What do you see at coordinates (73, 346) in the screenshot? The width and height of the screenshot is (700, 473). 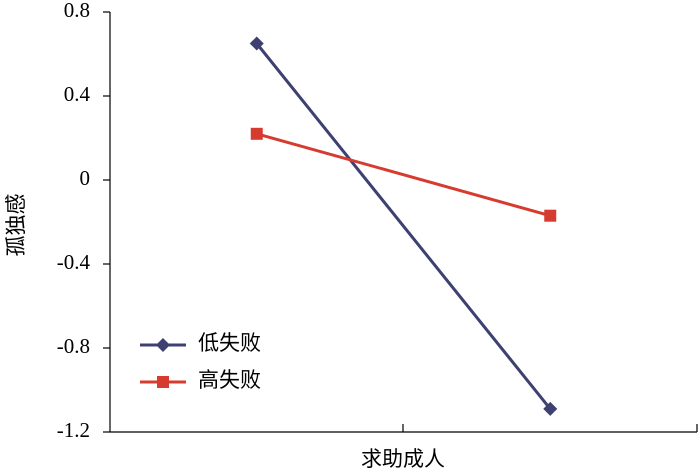 I see `y-tick-label: -0.8` at bounding box center [73, 346].